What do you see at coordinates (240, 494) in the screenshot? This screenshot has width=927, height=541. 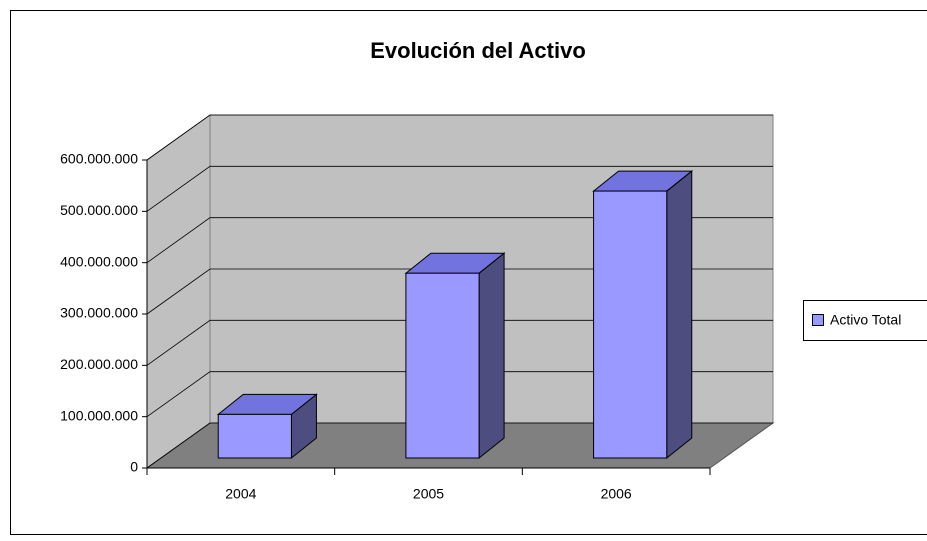 I see `x-tick-label: 2004` at bounding box center [240, 494].